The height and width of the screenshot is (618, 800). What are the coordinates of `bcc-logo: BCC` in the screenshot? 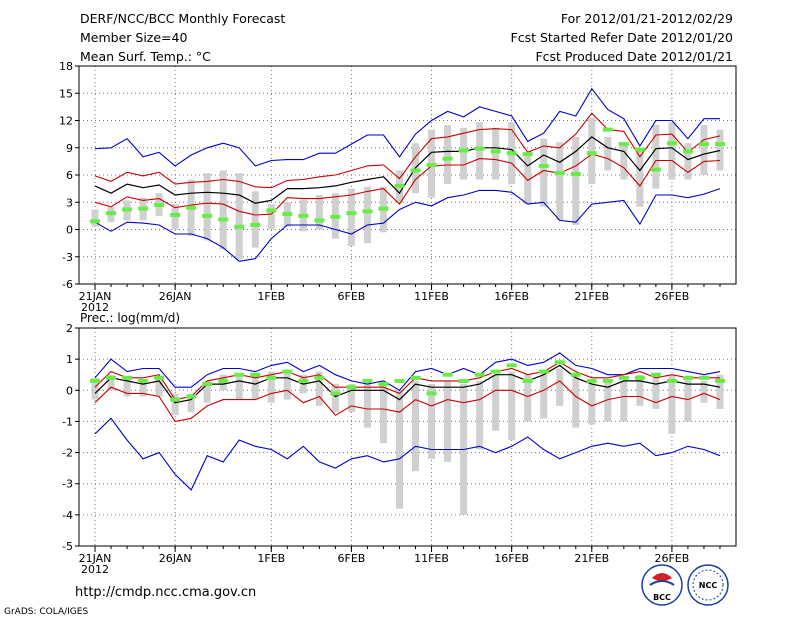 It's located at (662, 585).